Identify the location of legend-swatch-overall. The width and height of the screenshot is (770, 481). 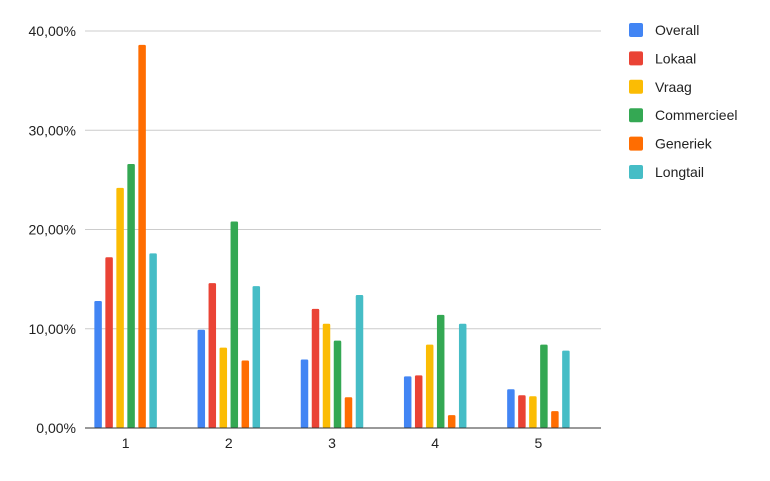
(636, 30).